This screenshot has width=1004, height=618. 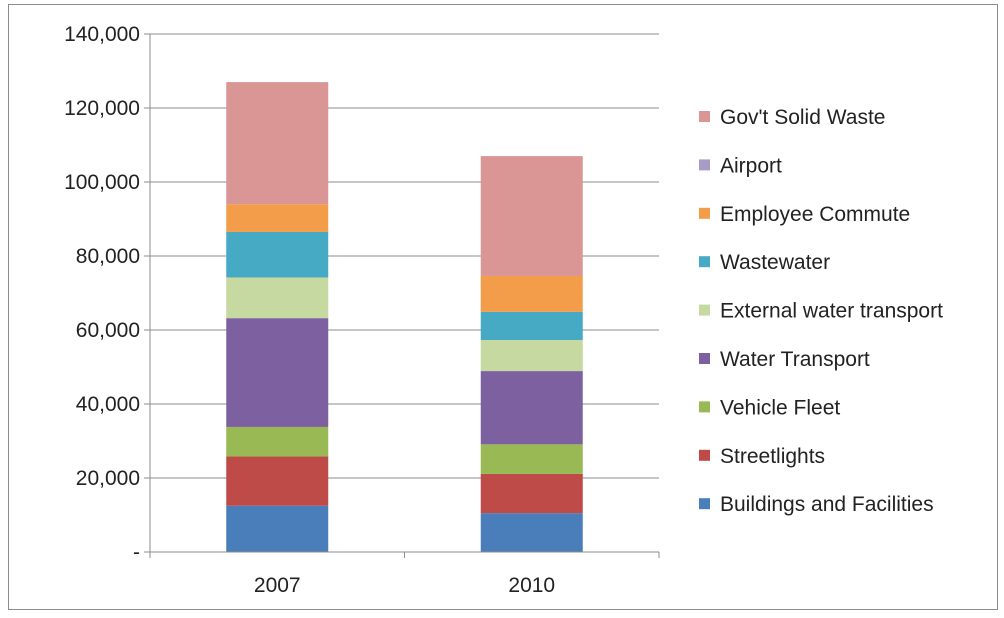 I want to click on legend-label-vehicle-fleet: Vehicle Fleet, so click(x=780, y=407).